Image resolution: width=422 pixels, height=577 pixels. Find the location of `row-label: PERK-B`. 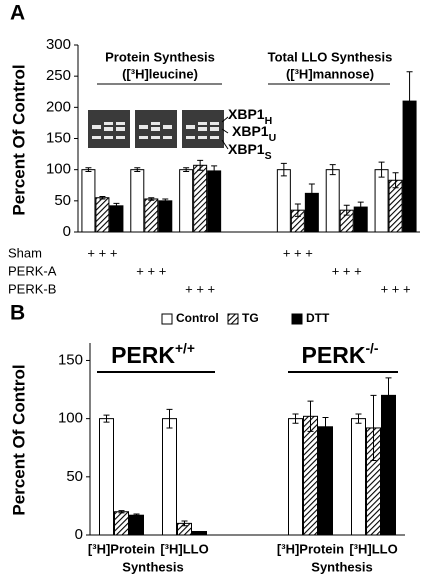

row-label: PERK-B is located at coordinates (32, 288).